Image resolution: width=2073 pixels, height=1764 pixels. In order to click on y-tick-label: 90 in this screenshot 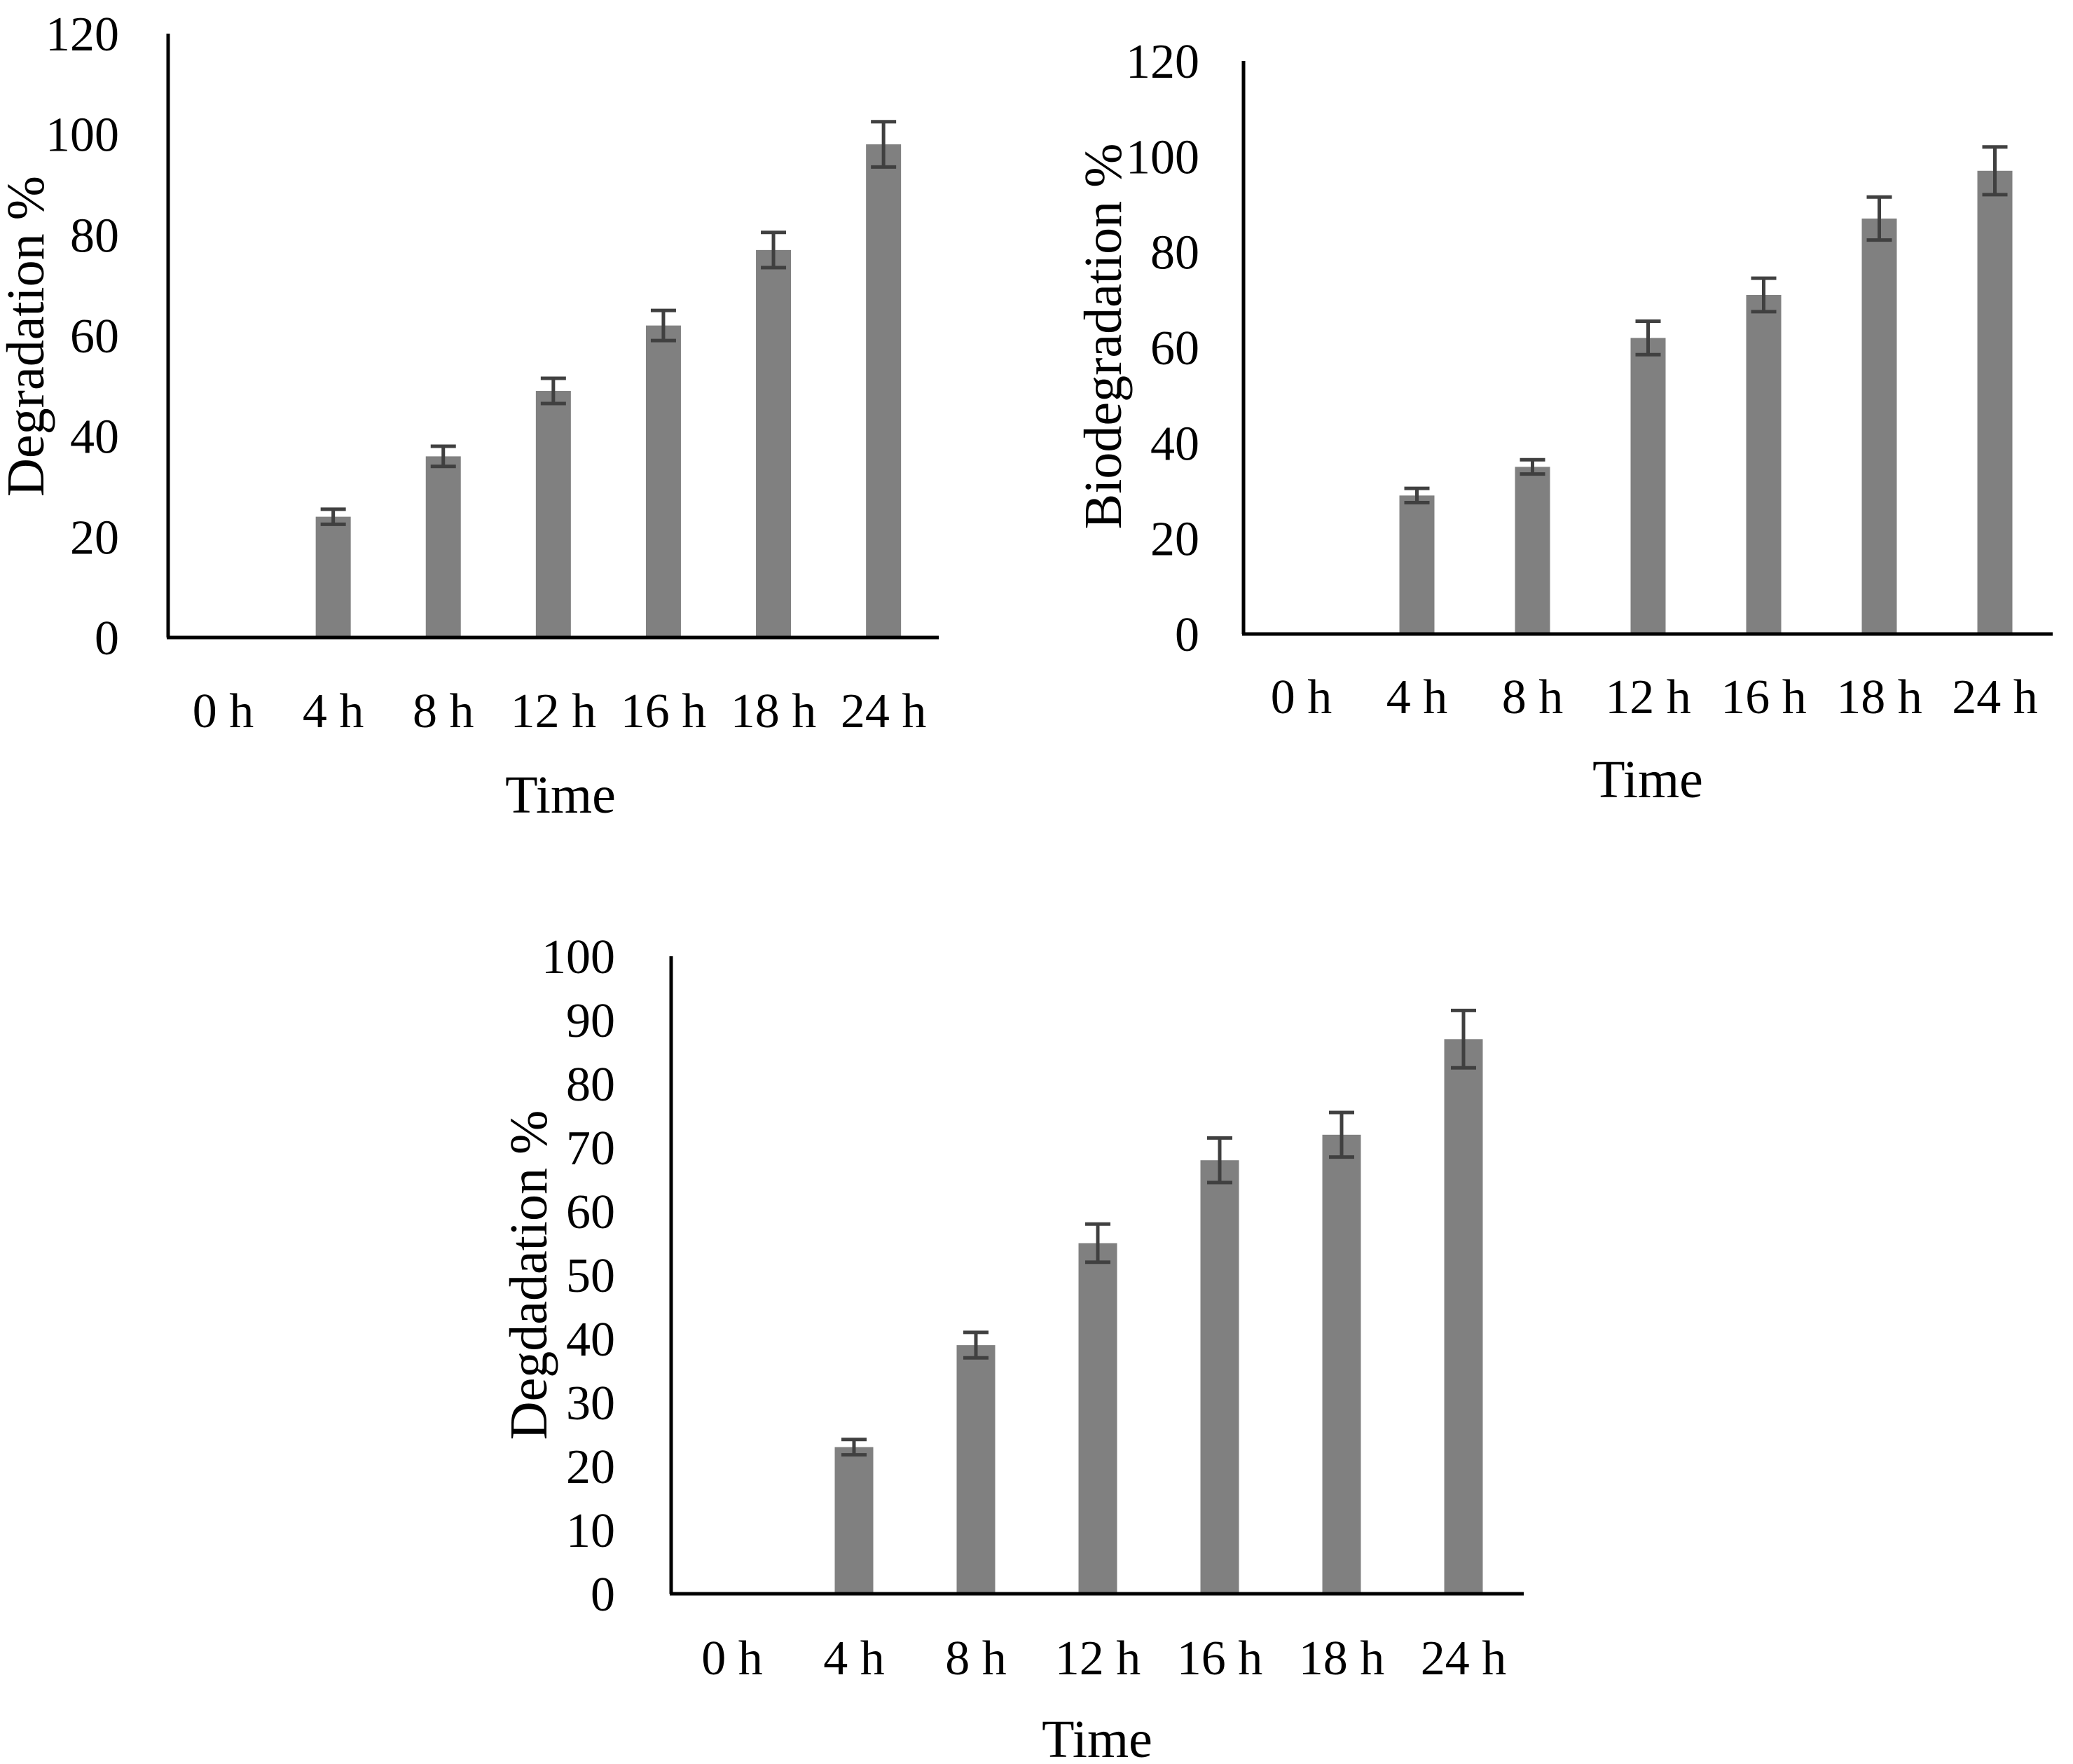, I will do `click(590, 1021)`.